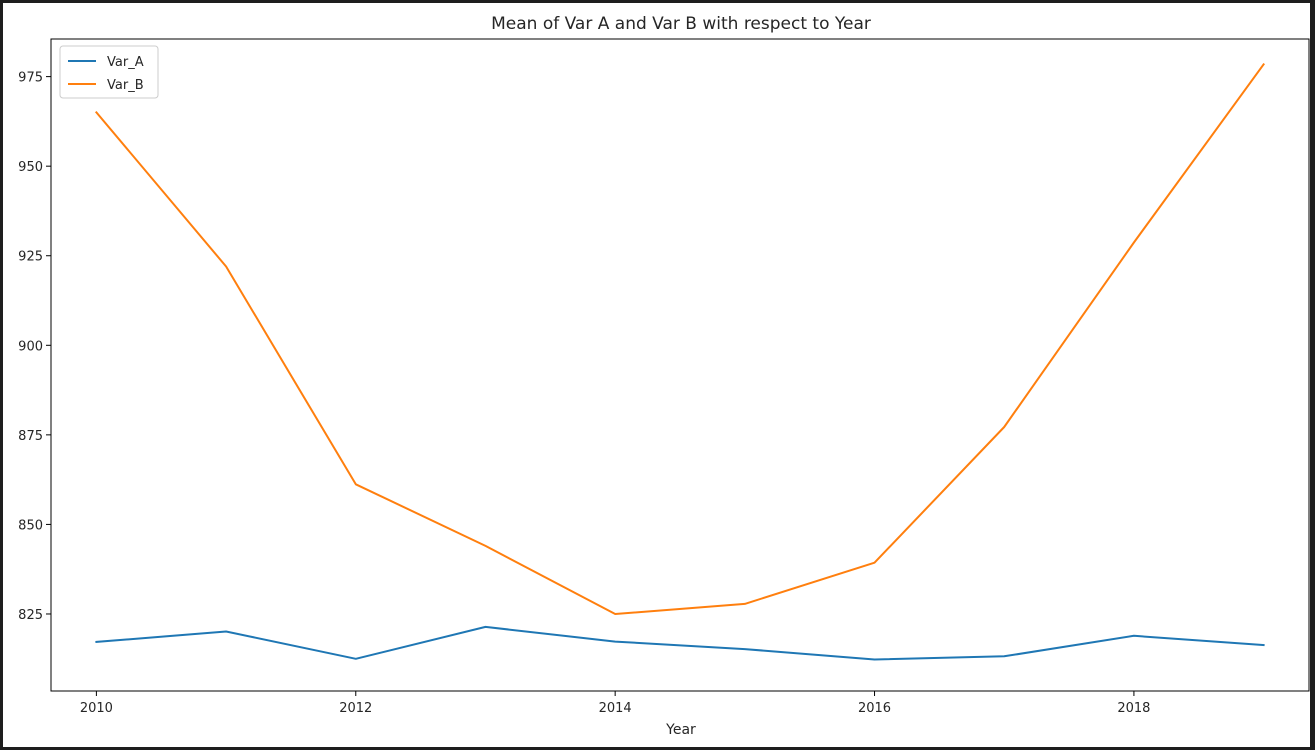 Image resolution: width=1315 pixels, height=750 pixels. What do you see at coordinates (355, 484) in the screenshot?
I see `data-point-var-b-2012` at bounding box center [355, 484].